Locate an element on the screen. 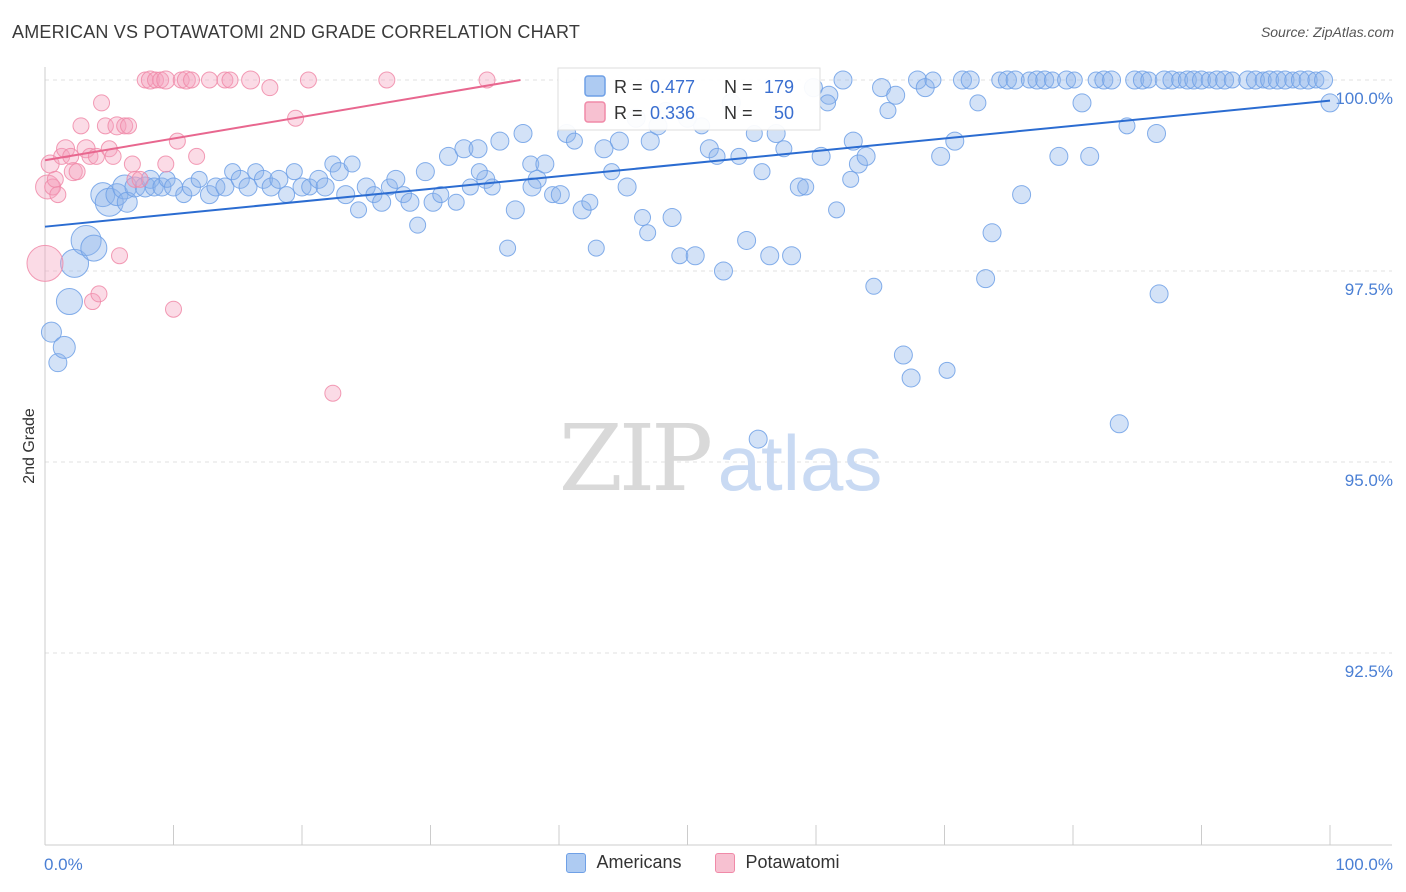 Image resolution: width=1406 pixels, height=892 pixels. legend-item-potawatomi: Potawatomi is located at coordinates (777, 862).